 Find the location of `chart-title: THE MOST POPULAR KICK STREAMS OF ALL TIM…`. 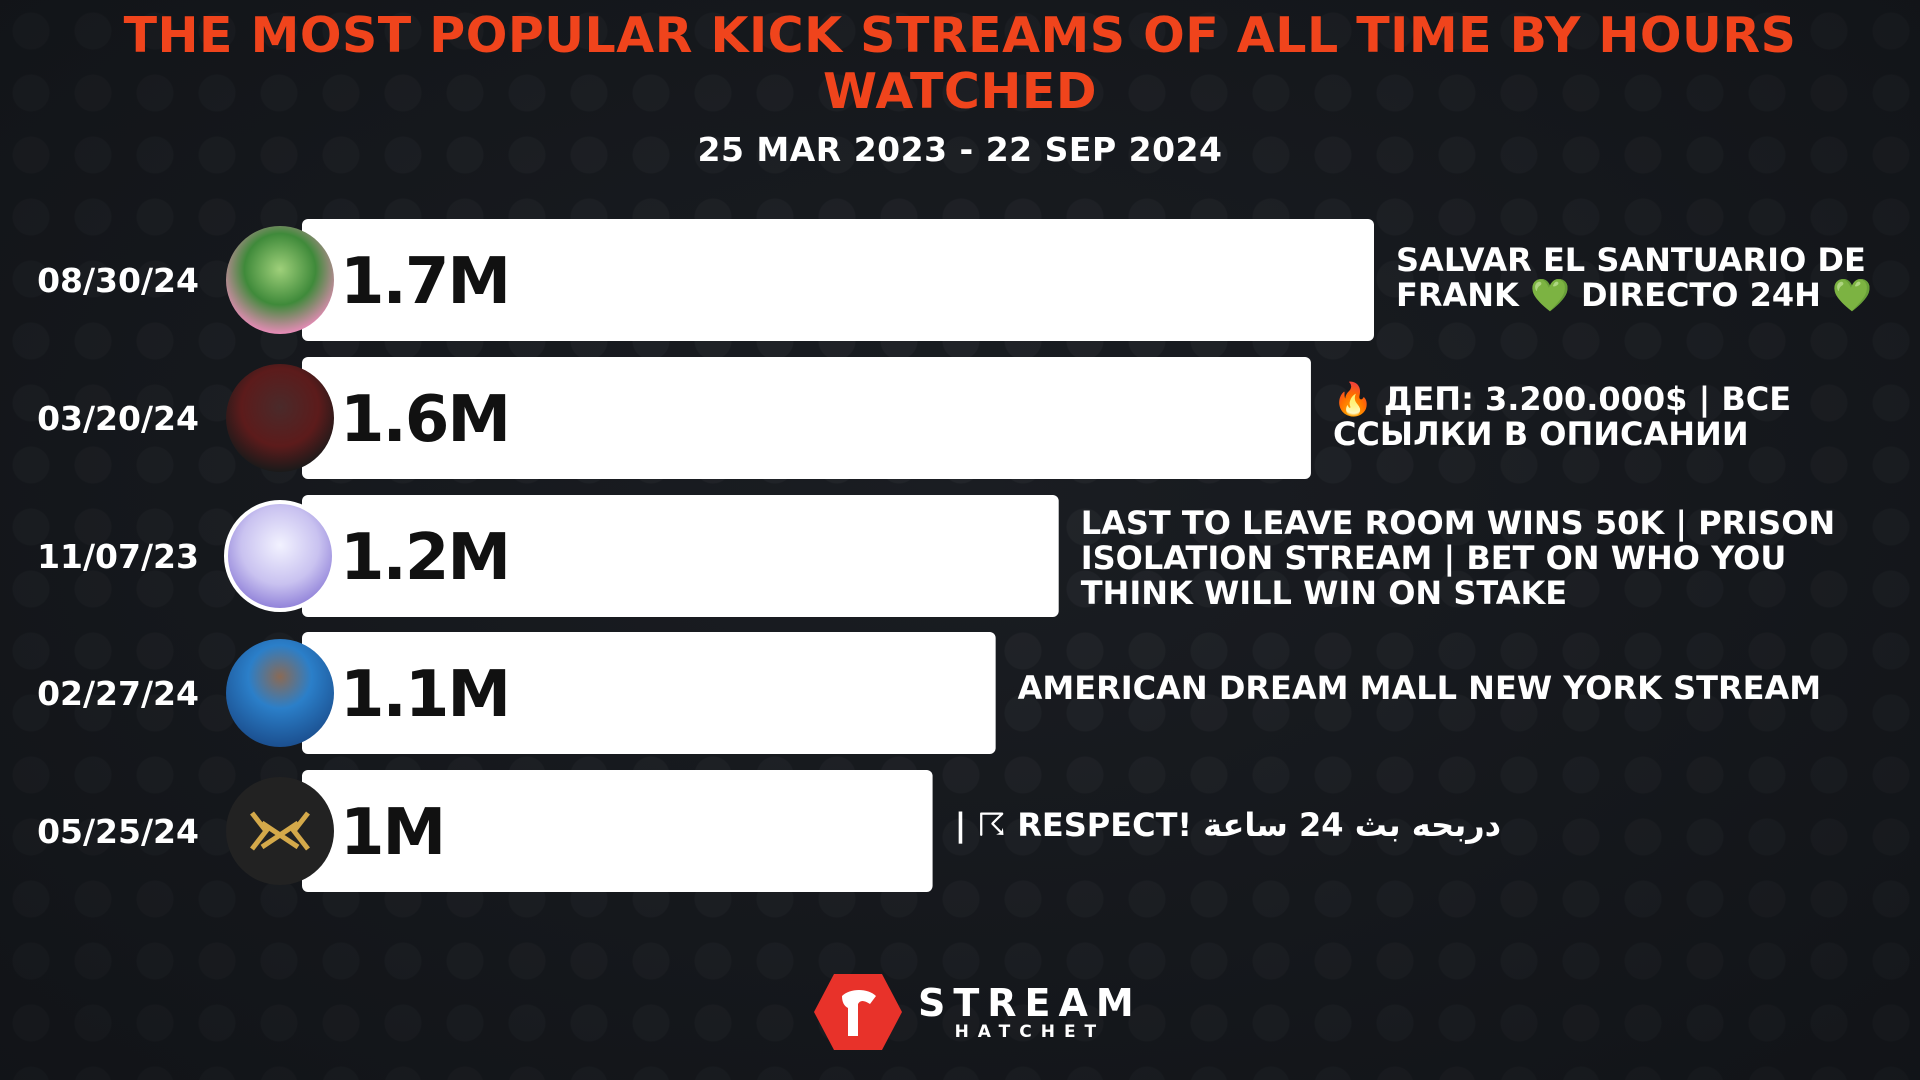

chart-title: THE MOST POPULAR KICK STREAMS OF ALL TIM… is located at coordinates (960, 63).